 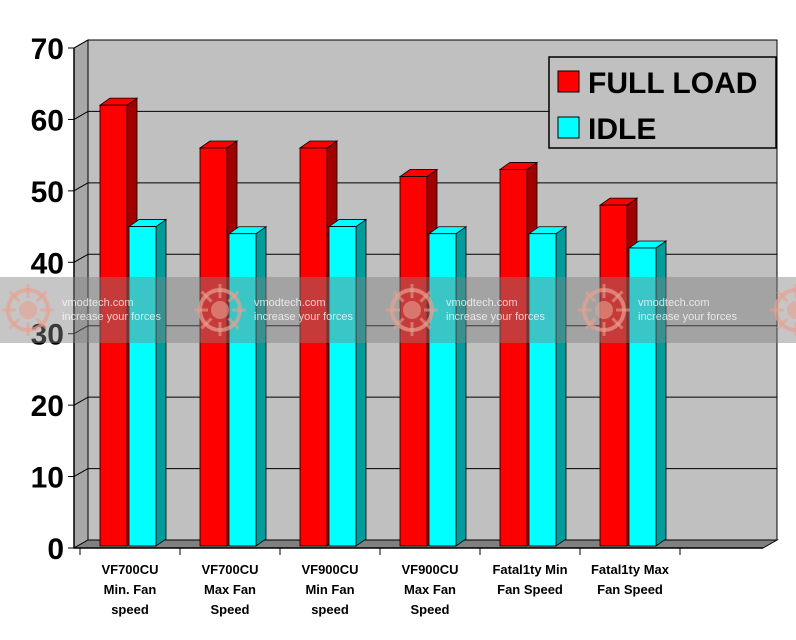 I want to click on y-tick-label: 60, so click(x=47, y=120).